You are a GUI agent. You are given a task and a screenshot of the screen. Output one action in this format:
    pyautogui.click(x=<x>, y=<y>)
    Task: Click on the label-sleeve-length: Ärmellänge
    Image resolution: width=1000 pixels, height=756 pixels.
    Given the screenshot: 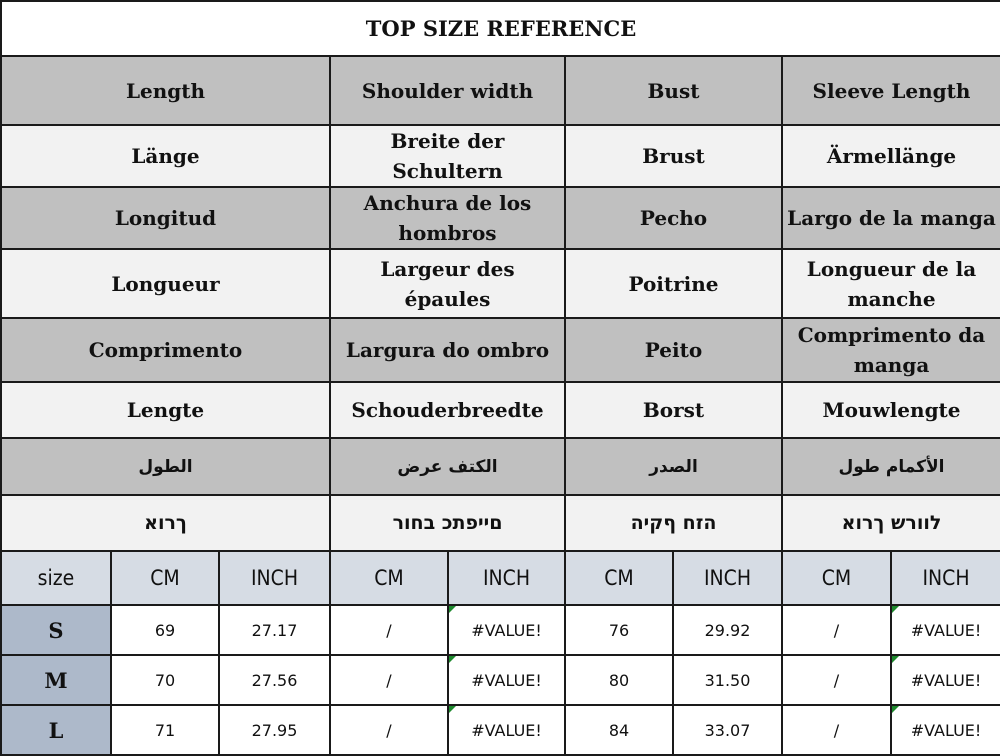 What is the action you would take?
    pyautogui.click(x=890, y=156)
    